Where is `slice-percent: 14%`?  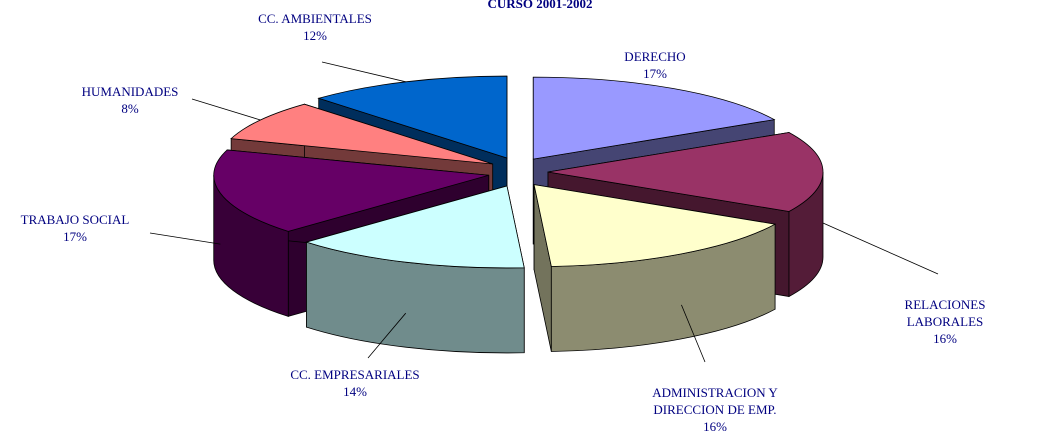
slice-percent: 14% is located at coordinates (355, 391).